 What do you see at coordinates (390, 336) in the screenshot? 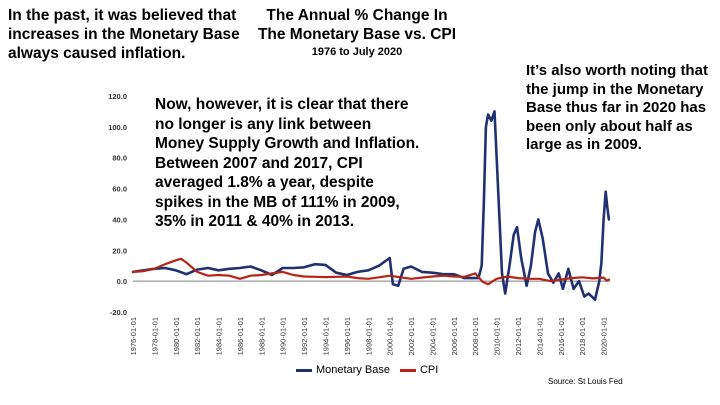
I see `x-tick-label: 2000-01-01` at bounding box center [390, 336].